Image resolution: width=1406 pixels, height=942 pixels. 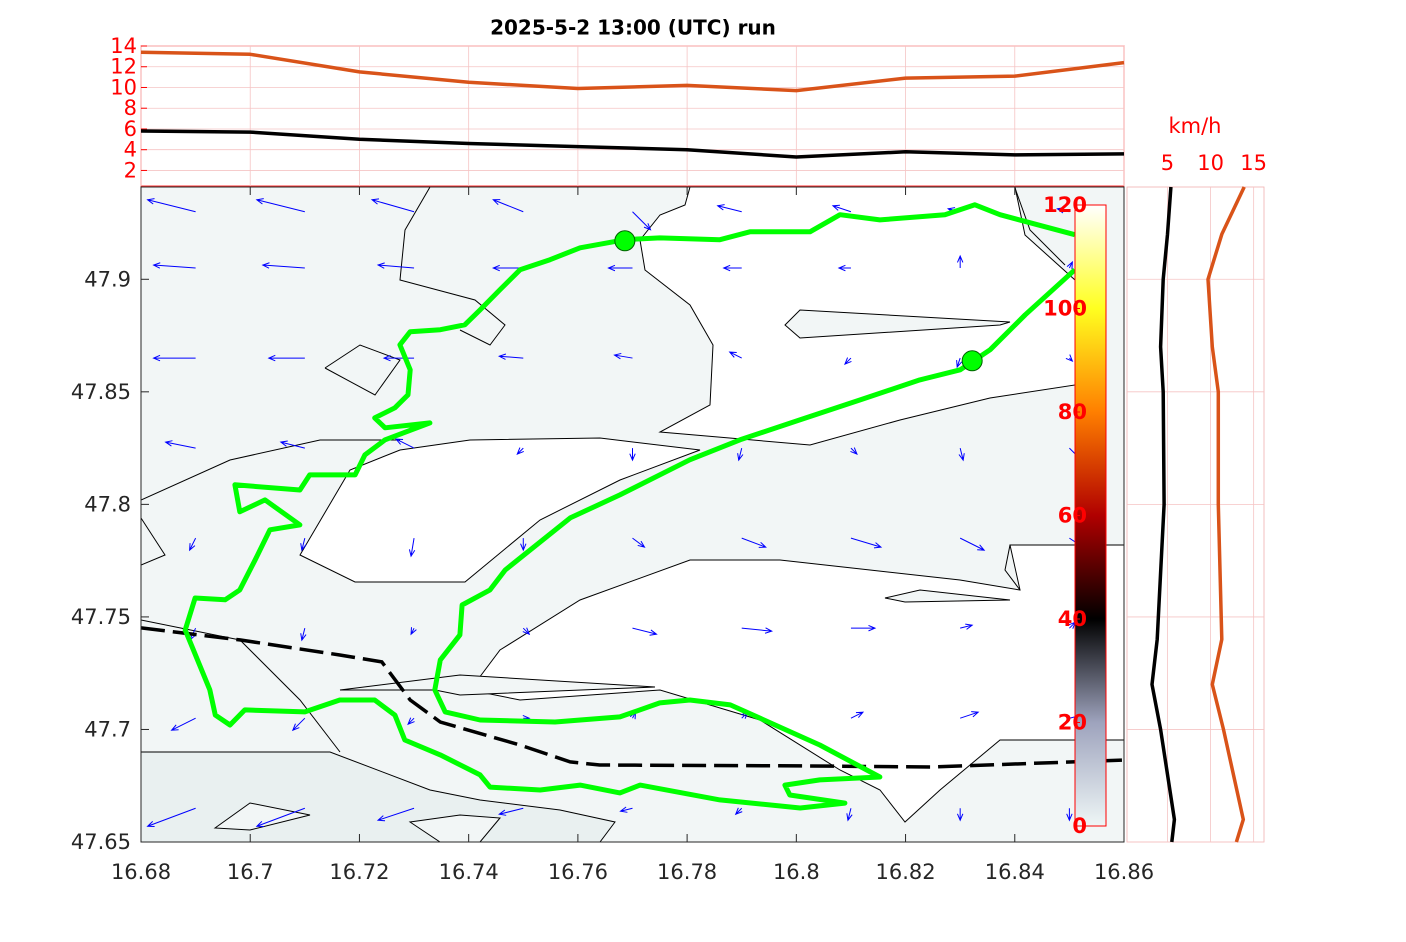 I want to click on colorbar, so click(x=1090, y=515).